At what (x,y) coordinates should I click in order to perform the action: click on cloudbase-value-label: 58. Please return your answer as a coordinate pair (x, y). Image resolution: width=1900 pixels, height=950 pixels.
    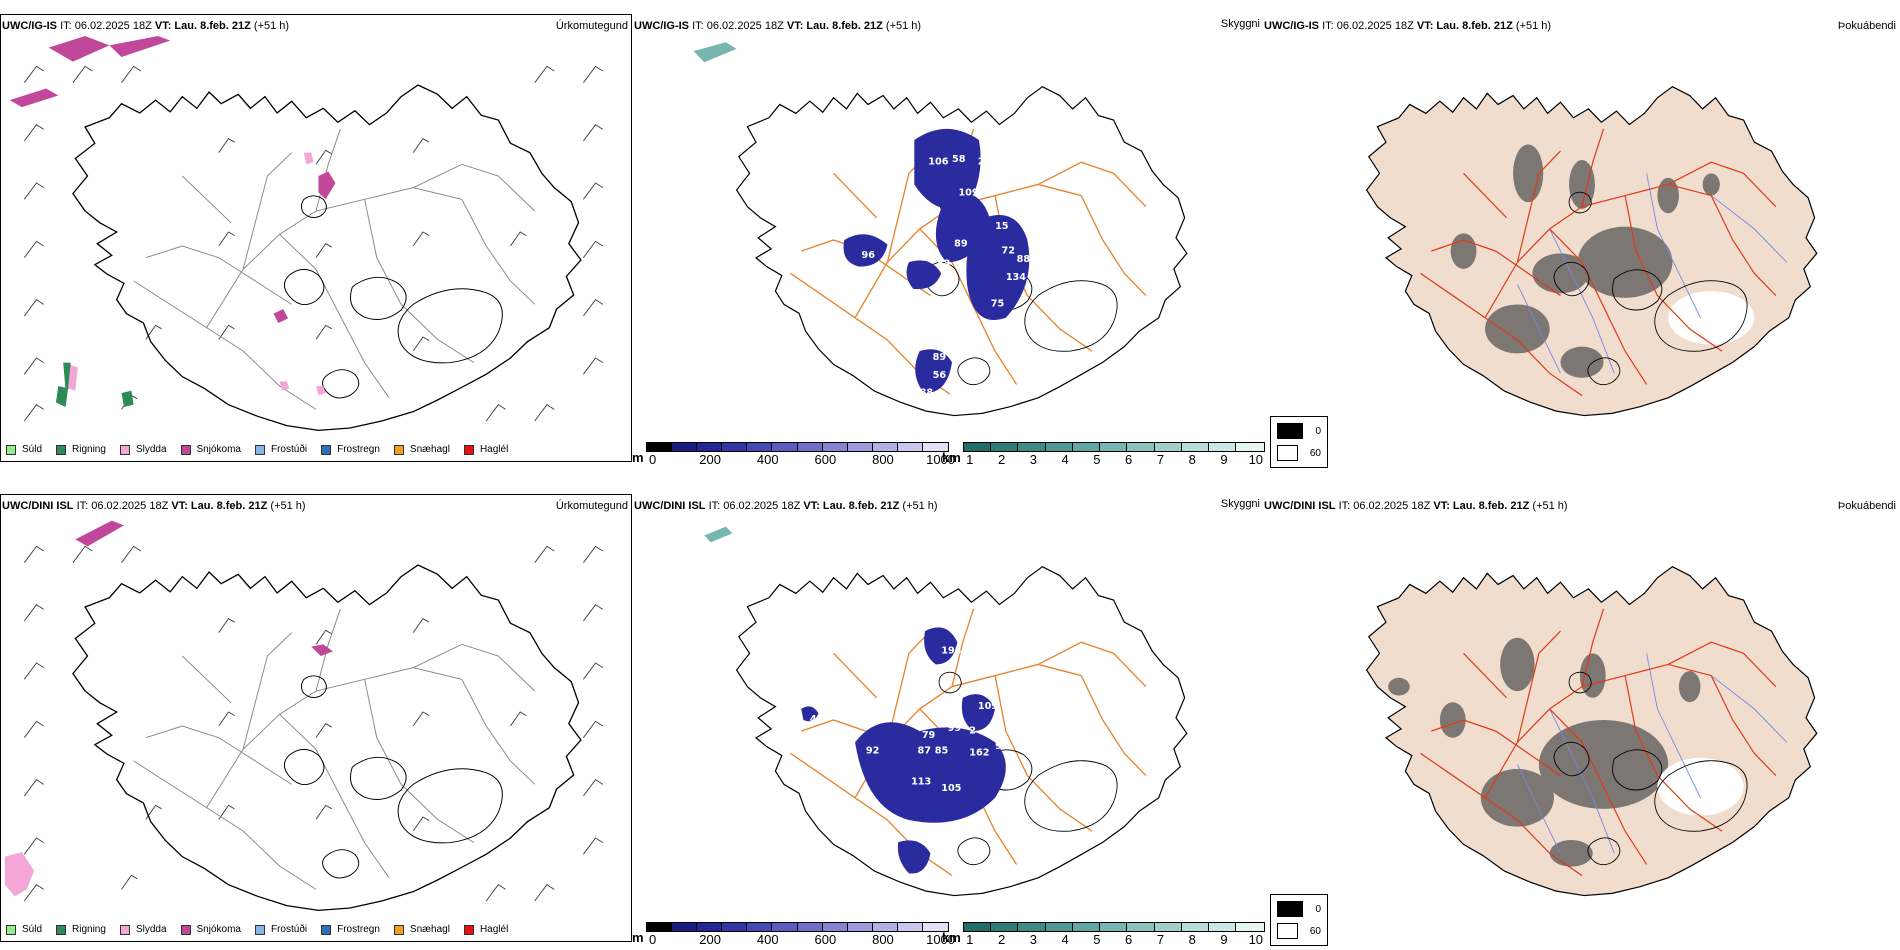
    Looking at the image, I should click on (959, 159).